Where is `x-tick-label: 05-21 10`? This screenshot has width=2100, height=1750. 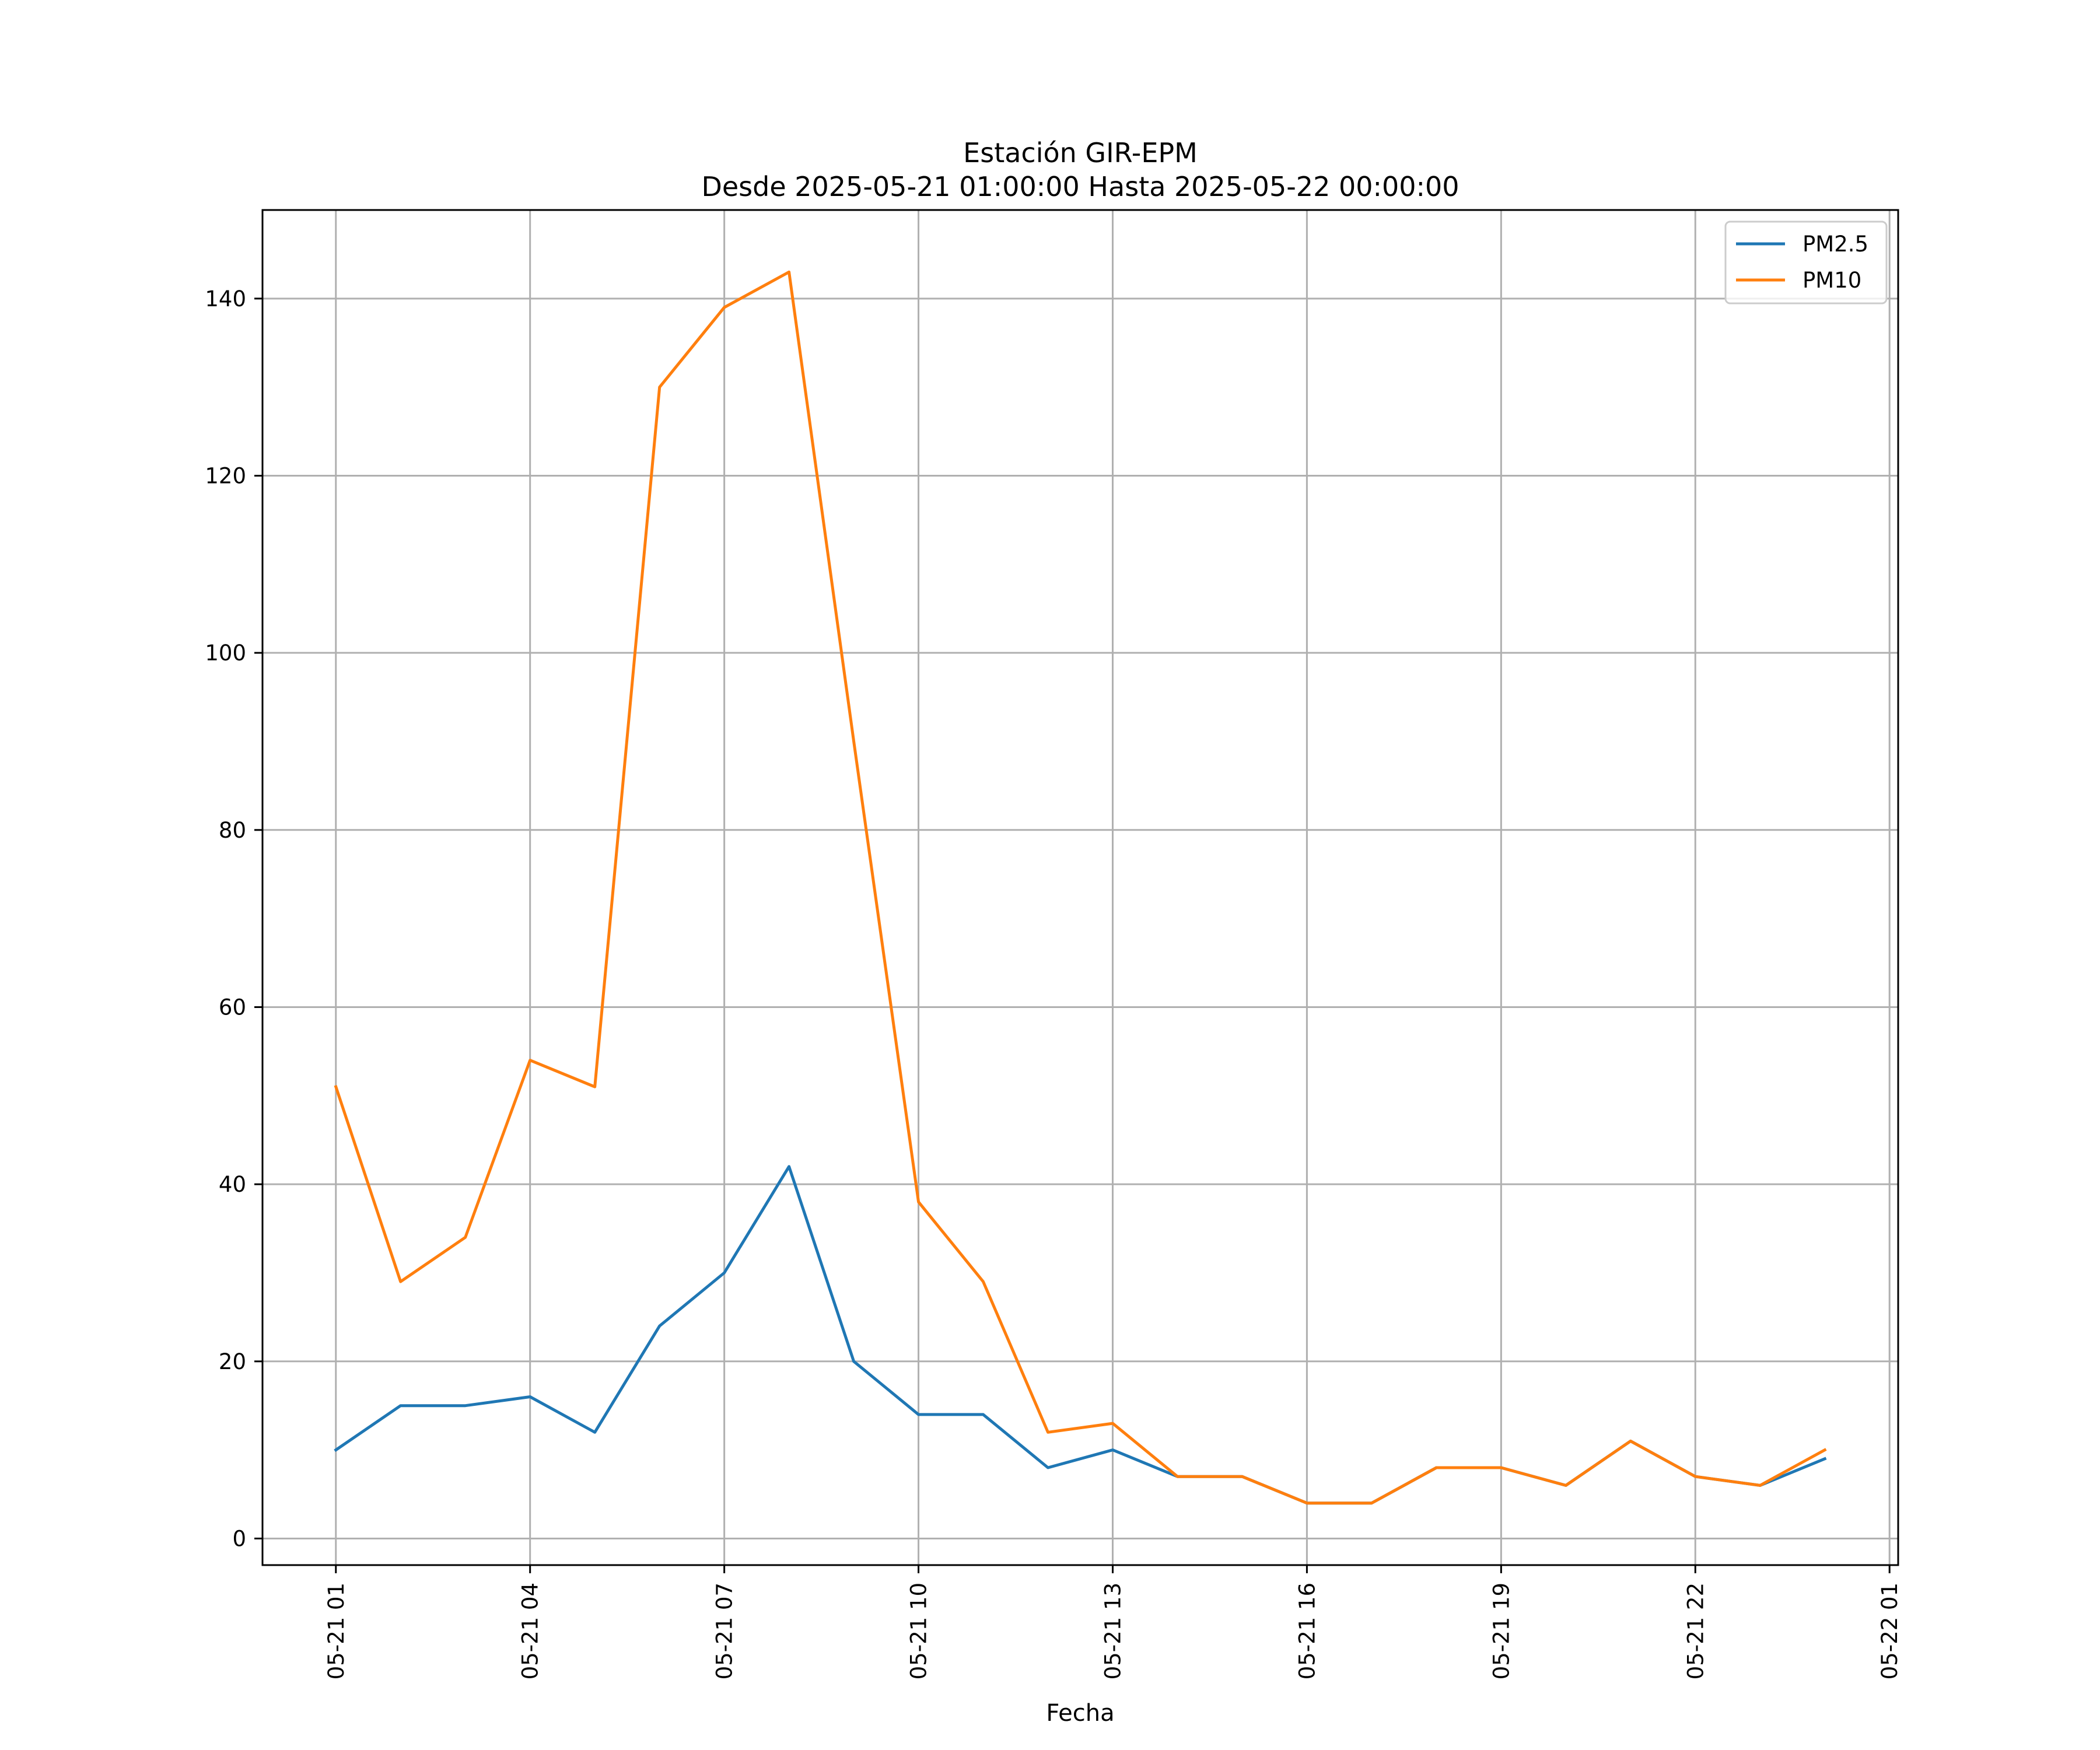 x-tick-label: 05-21 10 is located at coordinates (919, 1631).